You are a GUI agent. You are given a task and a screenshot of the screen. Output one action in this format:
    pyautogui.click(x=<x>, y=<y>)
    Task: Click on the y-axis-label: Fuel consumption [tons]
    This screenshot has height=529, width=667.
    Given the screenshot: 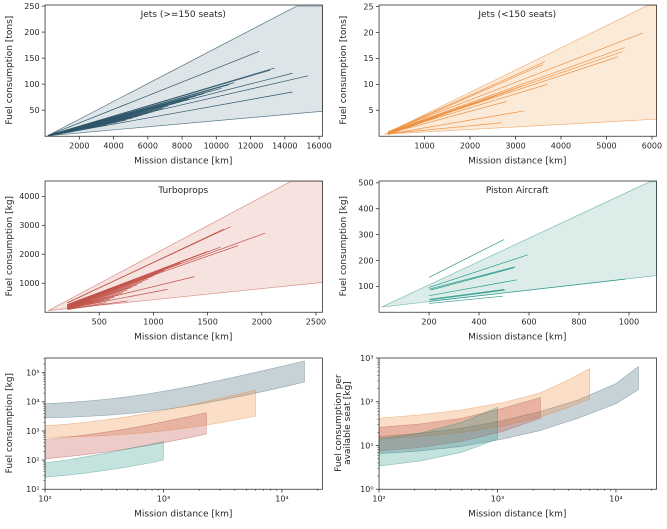 What is the action you would take?
    pyautogui.click(x=344, y=70)
    